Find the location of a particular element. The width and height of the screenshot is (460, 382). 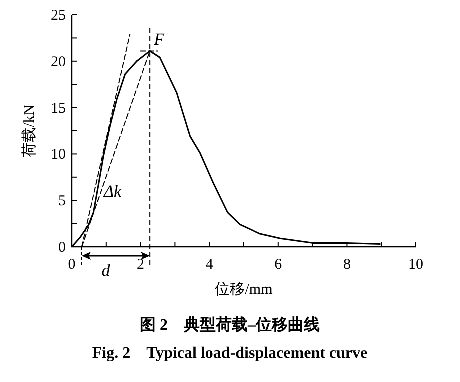

annotation: F is located at coordinates (159, 40).